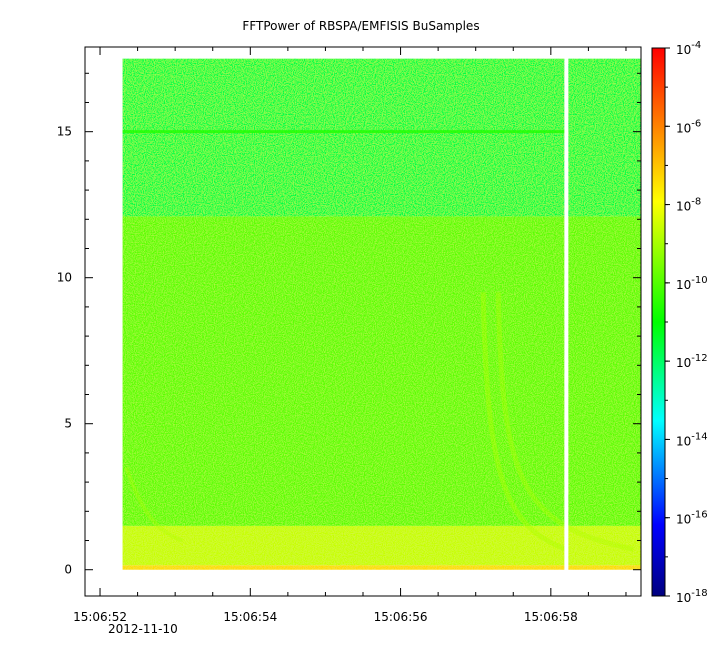  I want to click on colorbar-ticks: 10⁻⁴ 10⁻⁶ 10⁻⁸ 10⁻¹⁰ 10⁻¹² 10⁻¹⁴ 10⁻¹⁶ 10⁻¹⁸, so click(686, 322).